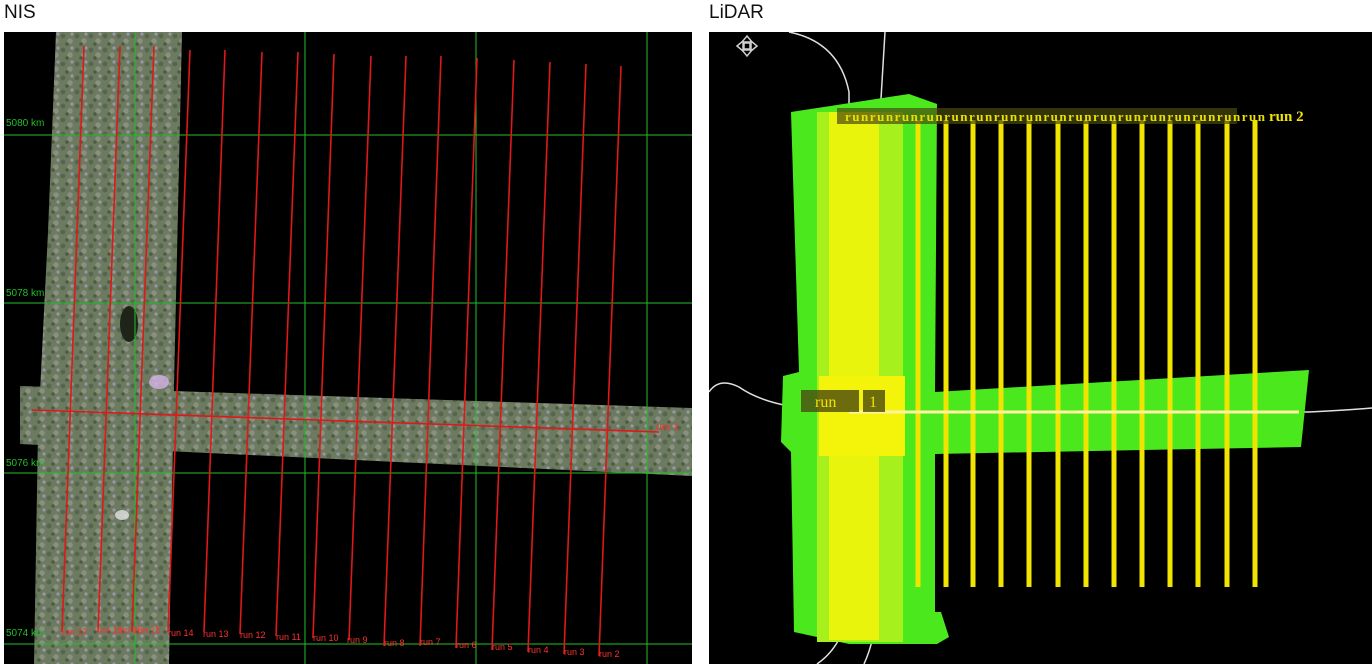 Image resolution: width=1372 pixels, height=664 pixels. I want to click on move-crosshair-icon, so click(747, 46).